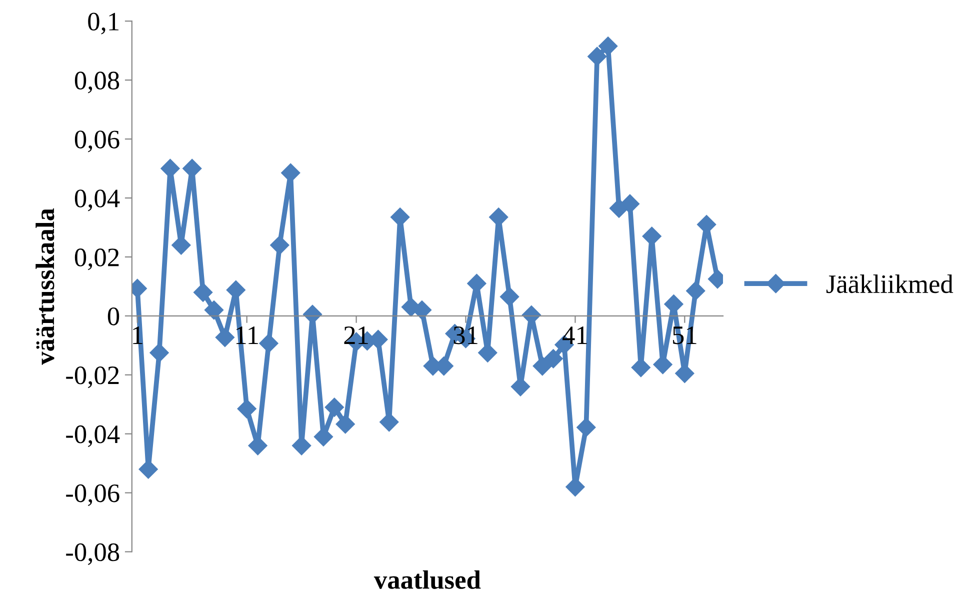 The width and height of the screenshot is (977, 603). I want to click on legend-label: Jääkliikmed, so click(890, 284).